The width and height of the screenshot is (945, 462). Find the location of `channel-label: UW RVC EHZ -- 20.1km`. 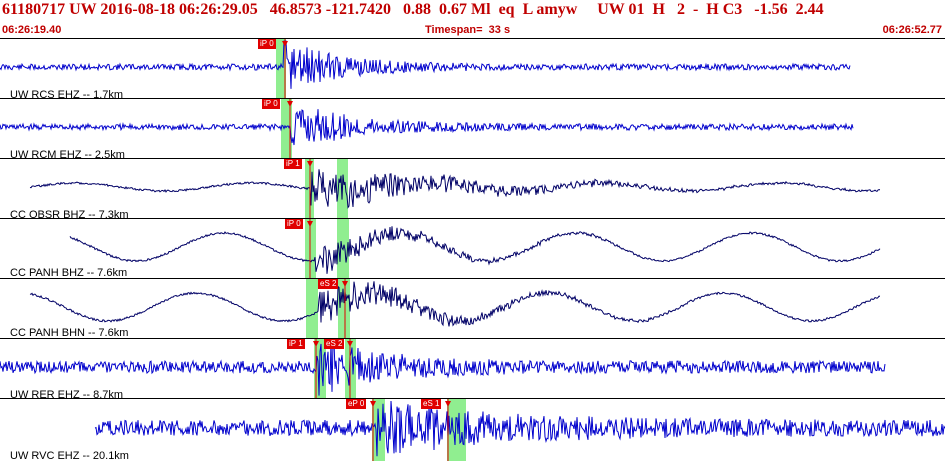

channel-label: UW RVC EHZ -- 20.1km is located at coordinates (69, 456).